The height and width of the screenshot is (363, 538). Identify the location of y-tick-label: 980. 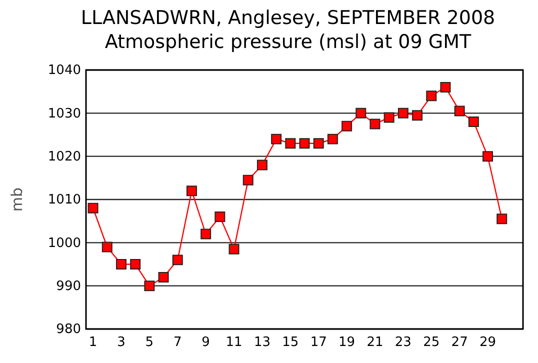
(68, 330).